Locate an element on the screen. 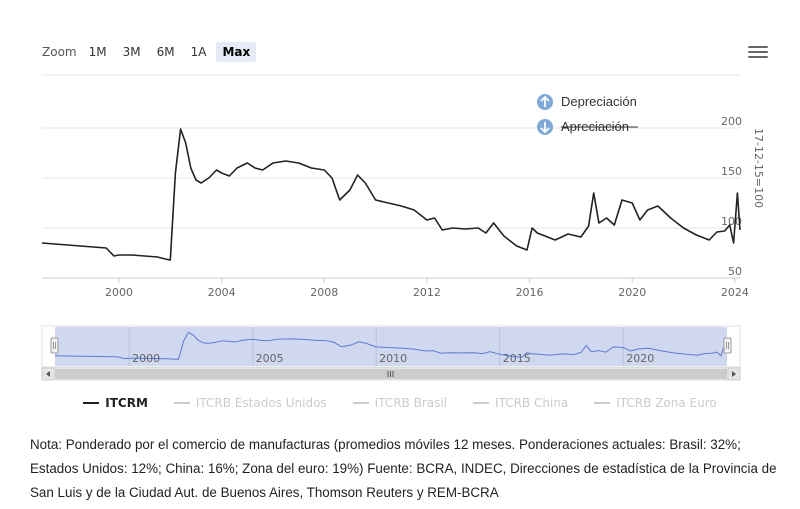 This screenshot has width=800, height=509. annotation-depreciacion: Depreciación is located at coordinates (587, 102).